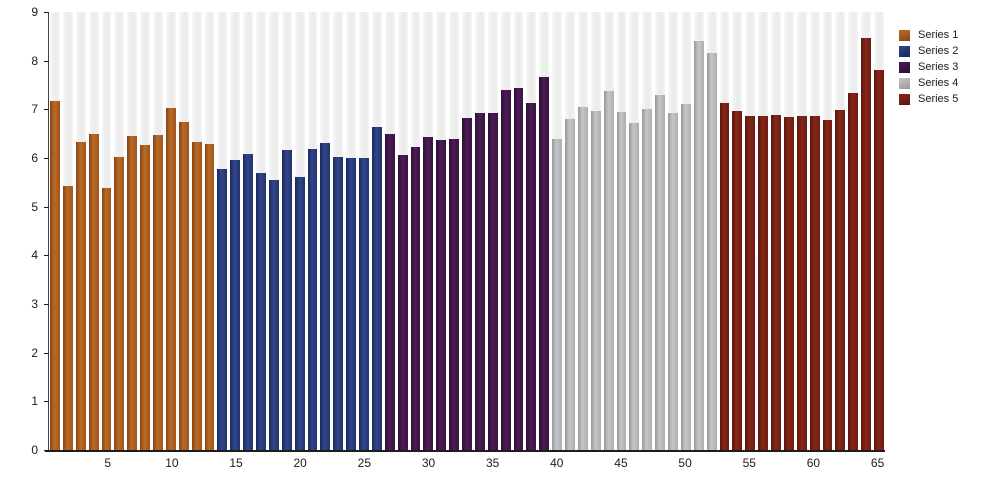  Describe the element at coordinates (236, 463) in the screenshot. I see `x-tick-label-15: 15` at that location.